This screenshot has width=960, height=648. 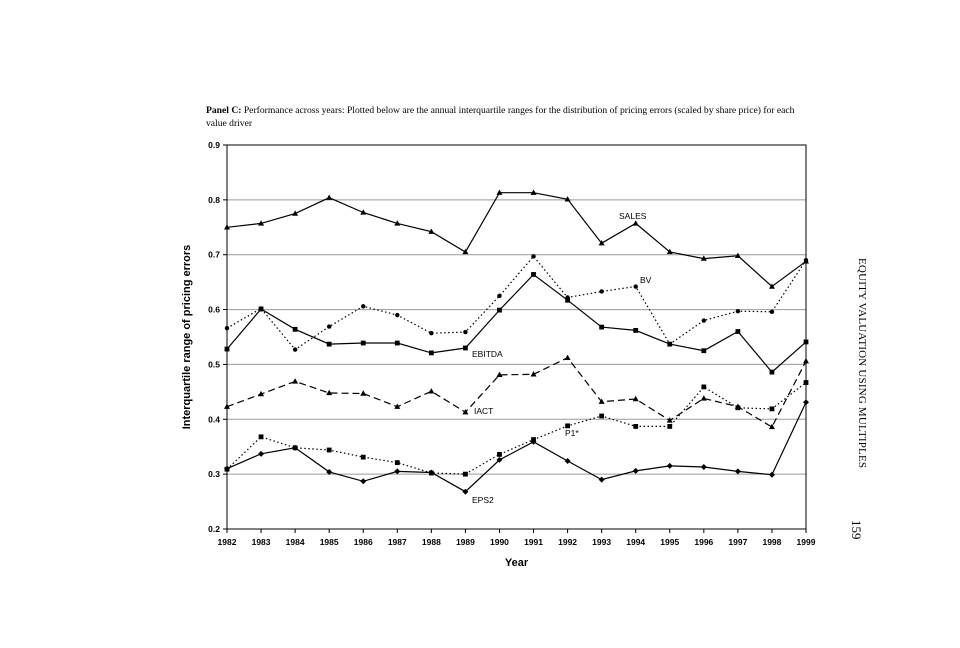 What do you see at coordinates (771, 542) in the screenshot?
I see `x-tick-label: 1998` at bounding box center [771, 542].